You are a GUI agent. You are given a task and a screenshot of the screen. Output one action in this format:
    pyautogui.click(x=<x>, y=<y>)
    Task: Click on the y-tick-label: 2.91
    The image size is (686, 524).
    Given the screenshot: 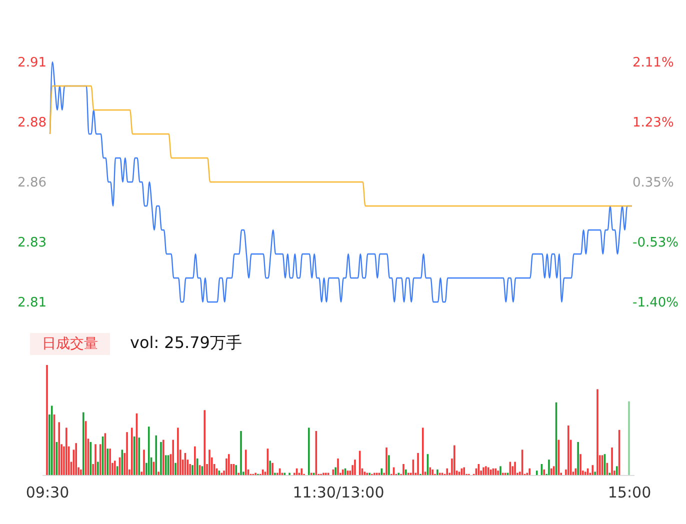 What is the action you would take?
    pyautogui.click(x=32, y=63)
    